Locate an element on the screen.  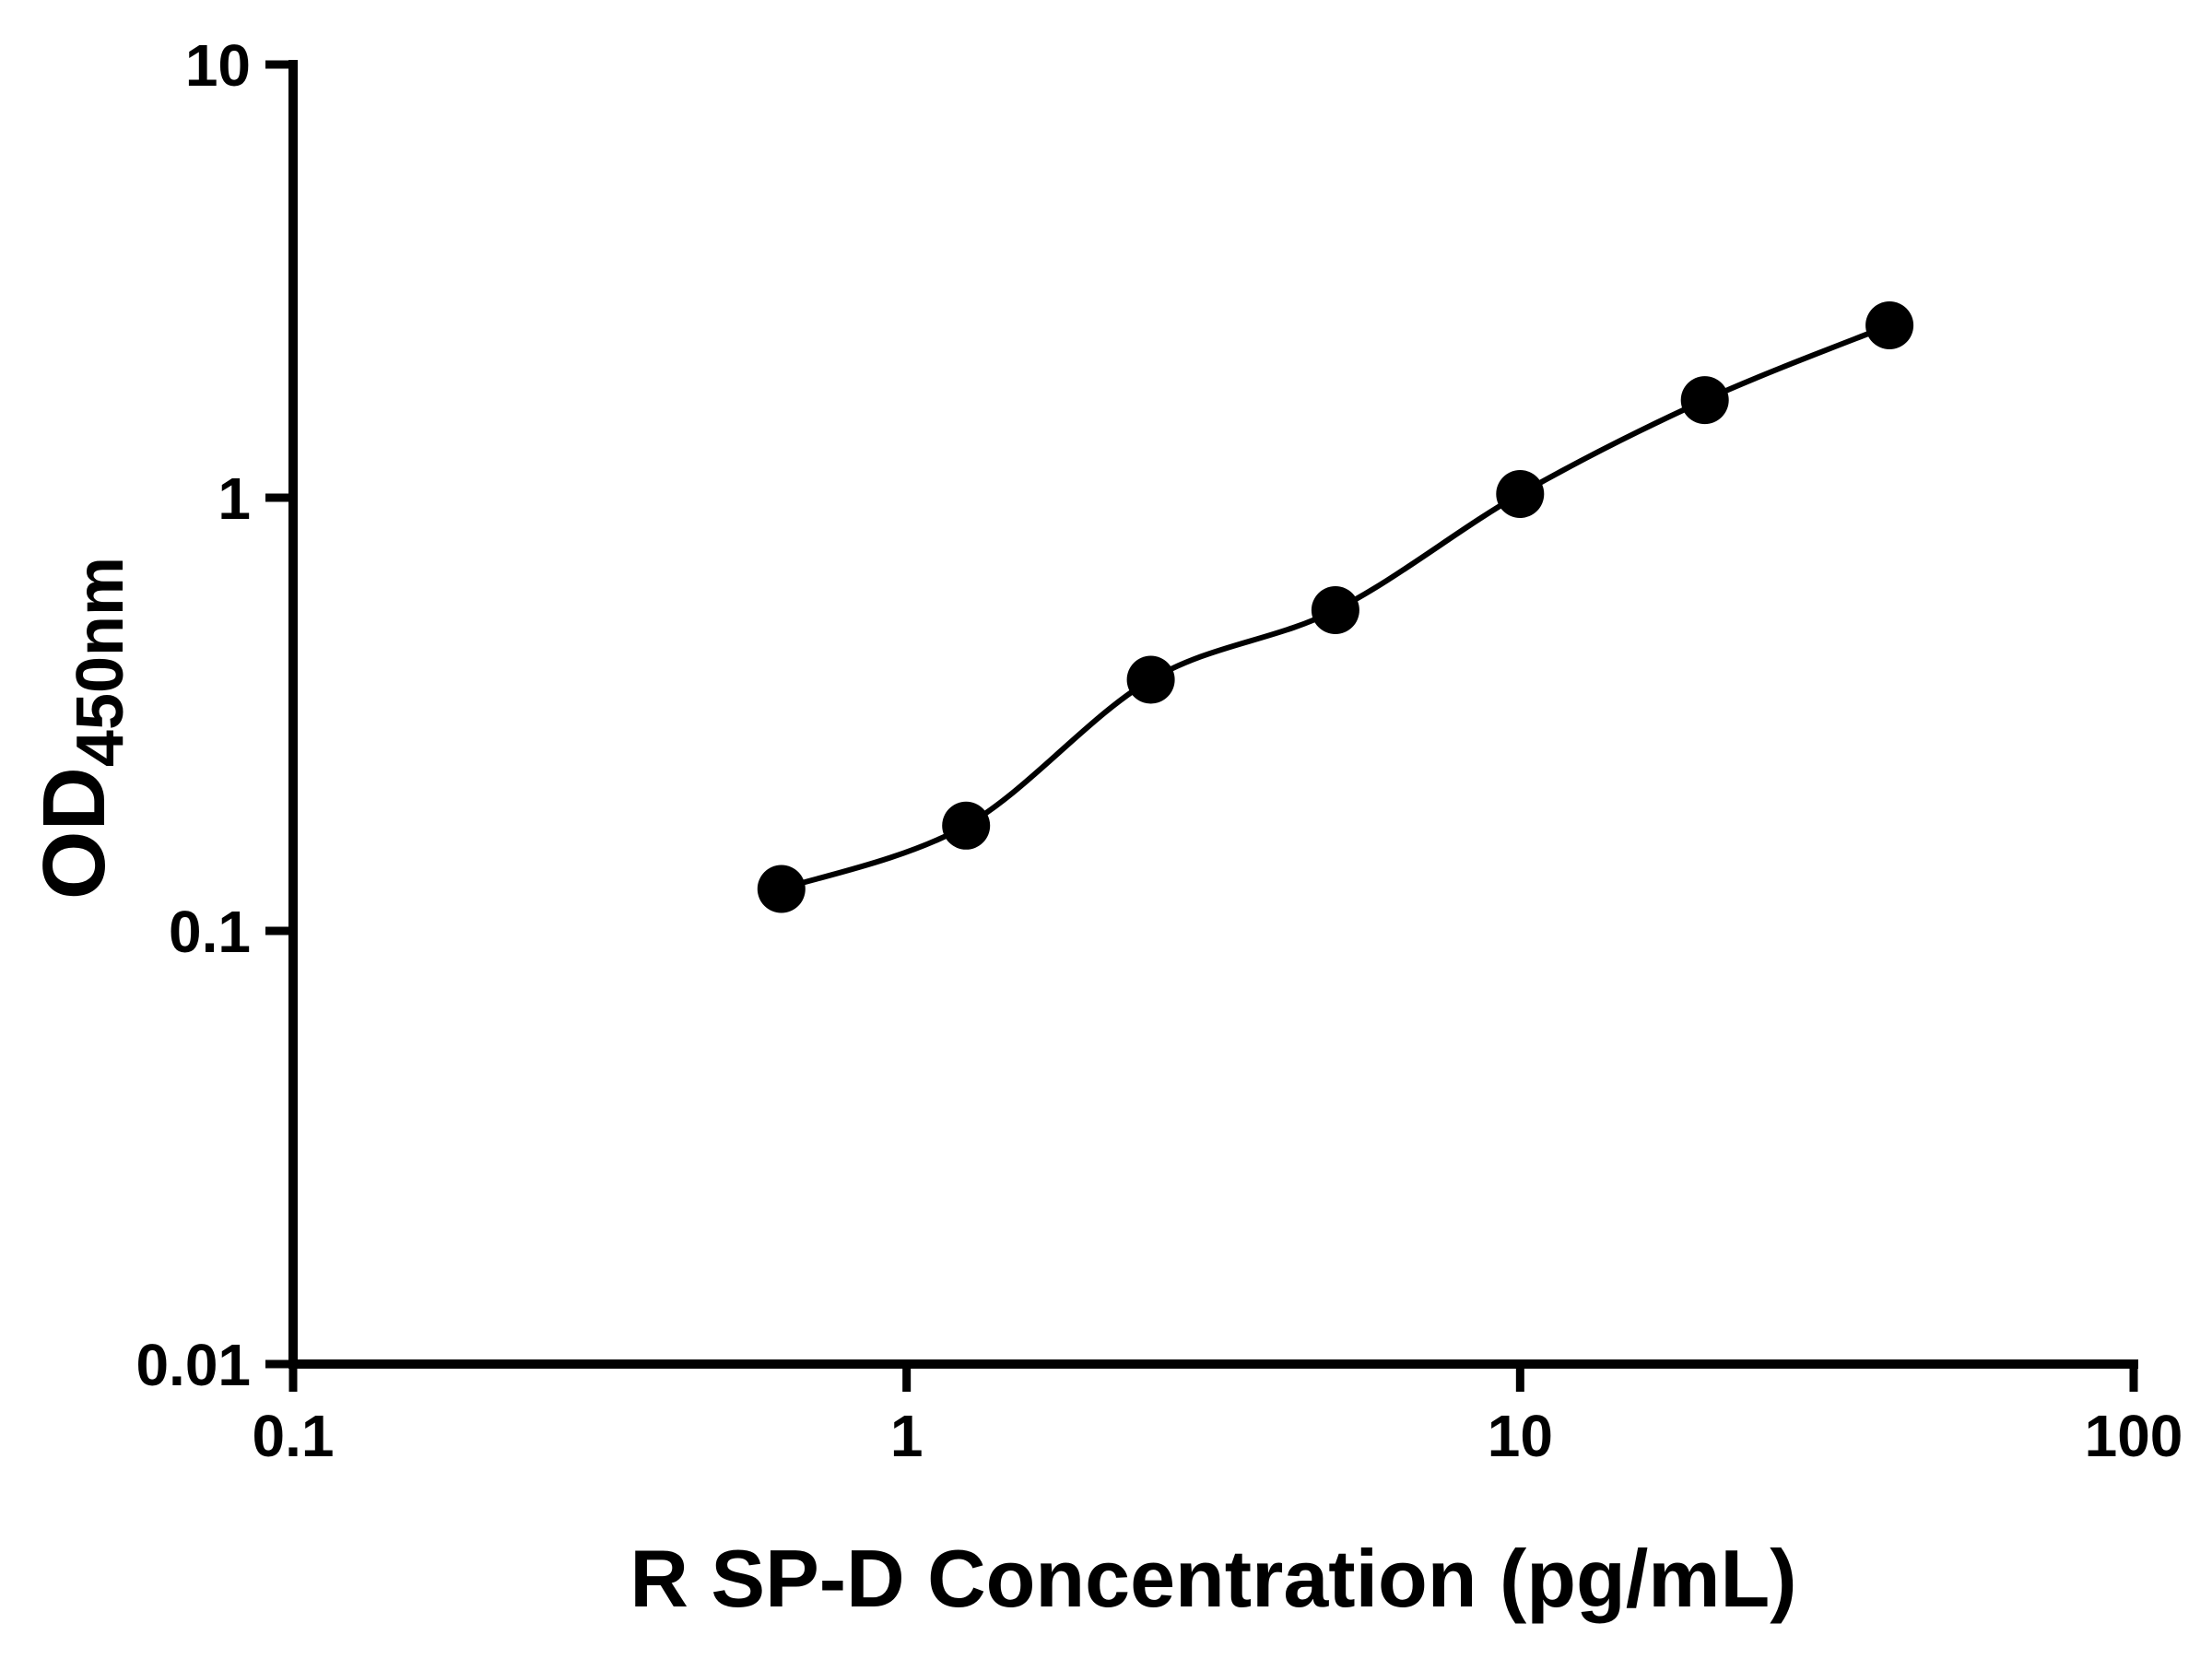
x-axis-tick-label: 1 is located at coordinates (907, 1436).